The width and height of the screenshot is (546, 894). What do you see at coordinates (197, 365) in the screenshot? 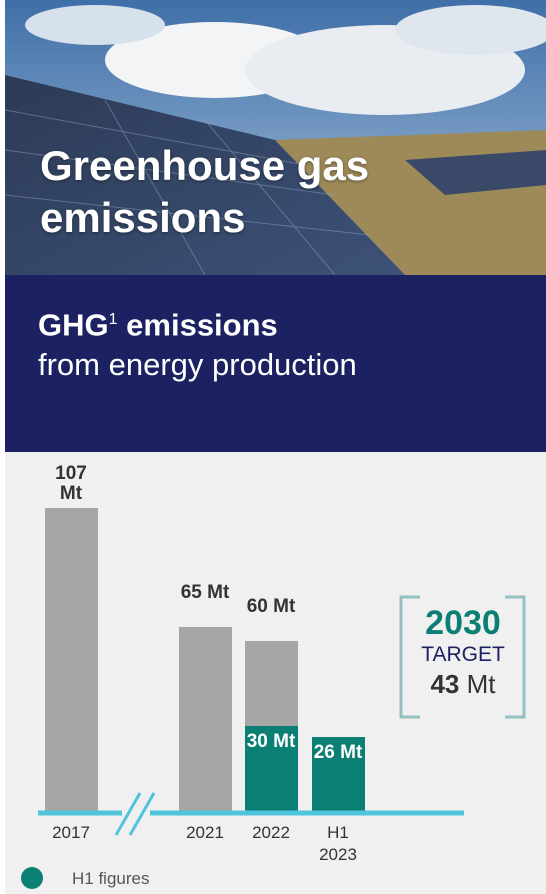
I see `subtitle: from energy production` at bounding box center [197, 365].